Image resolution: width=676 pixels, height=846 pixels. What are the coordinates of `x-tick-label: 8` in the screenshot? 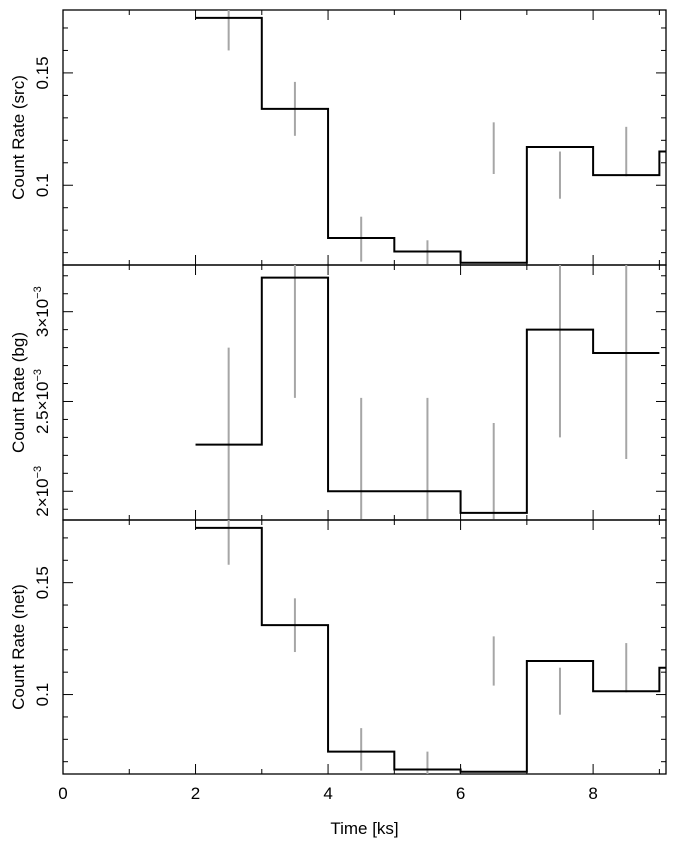 It's located at (592, 793).